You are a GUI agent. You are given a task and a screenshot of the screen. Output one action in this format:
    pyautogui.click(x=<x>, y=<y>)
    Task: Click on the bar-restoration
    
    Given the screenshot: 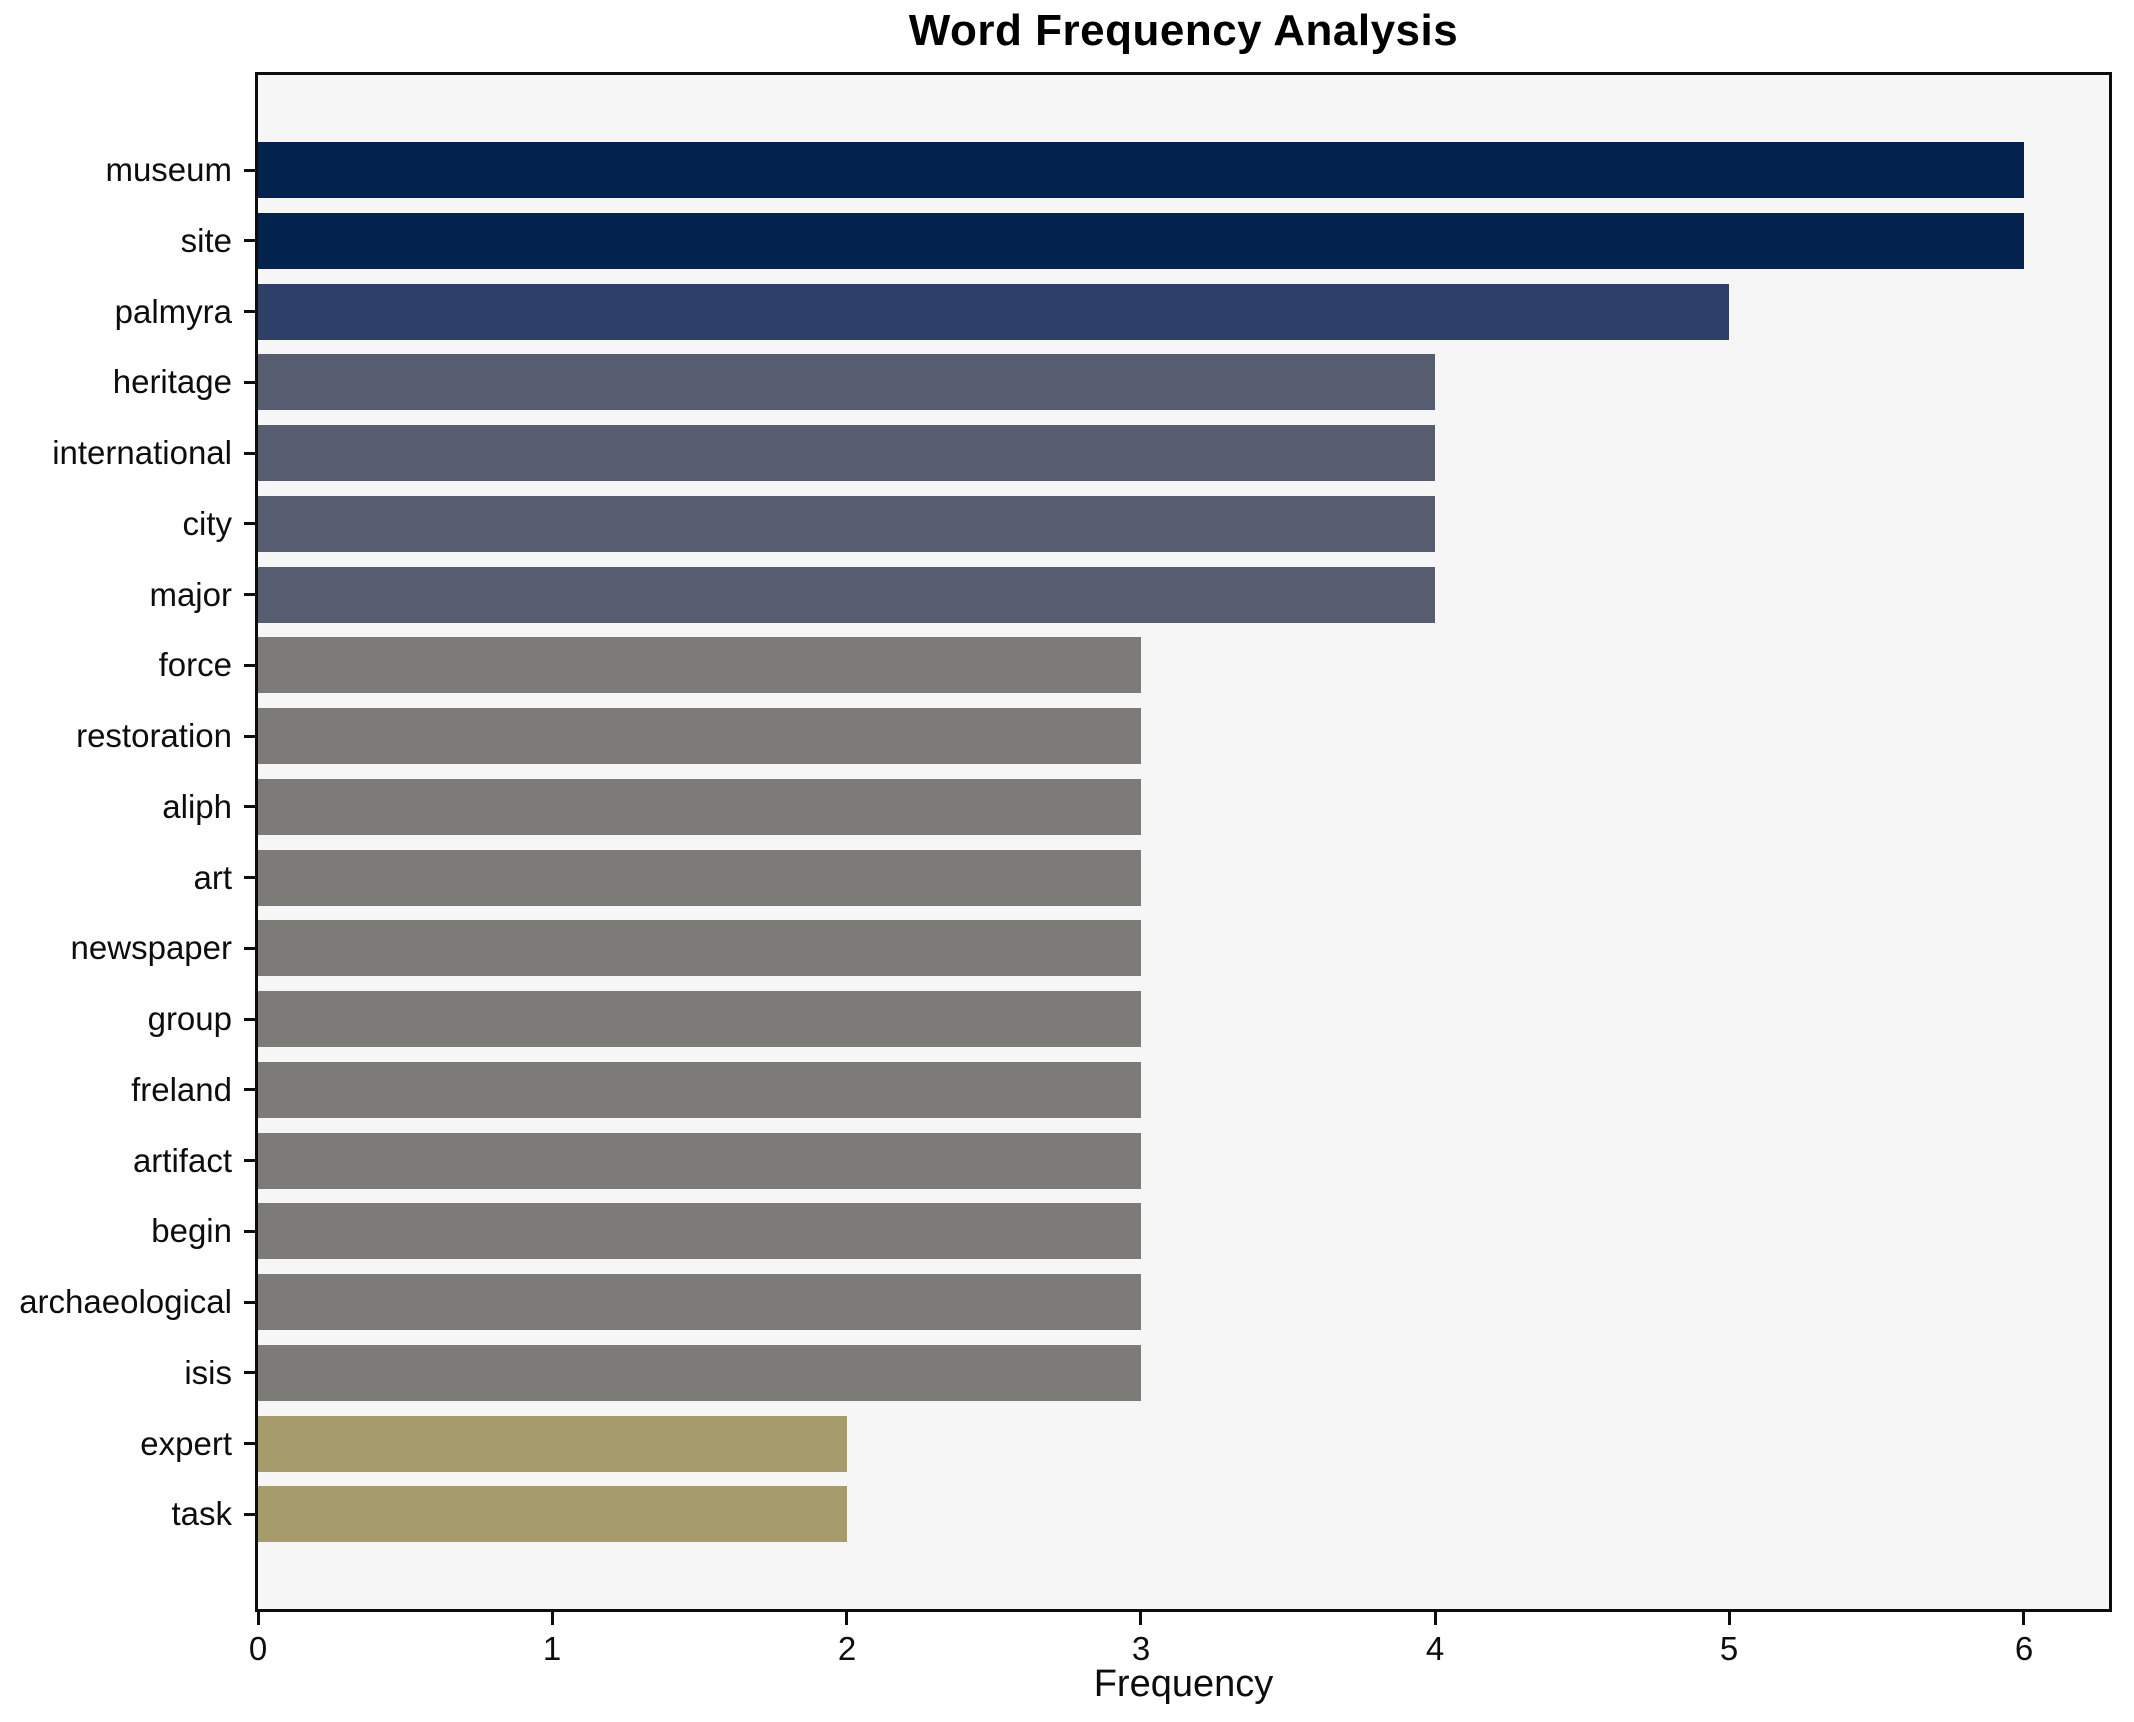 What is the action you would take?
    pyautogui.click(x=699, y=736)
    